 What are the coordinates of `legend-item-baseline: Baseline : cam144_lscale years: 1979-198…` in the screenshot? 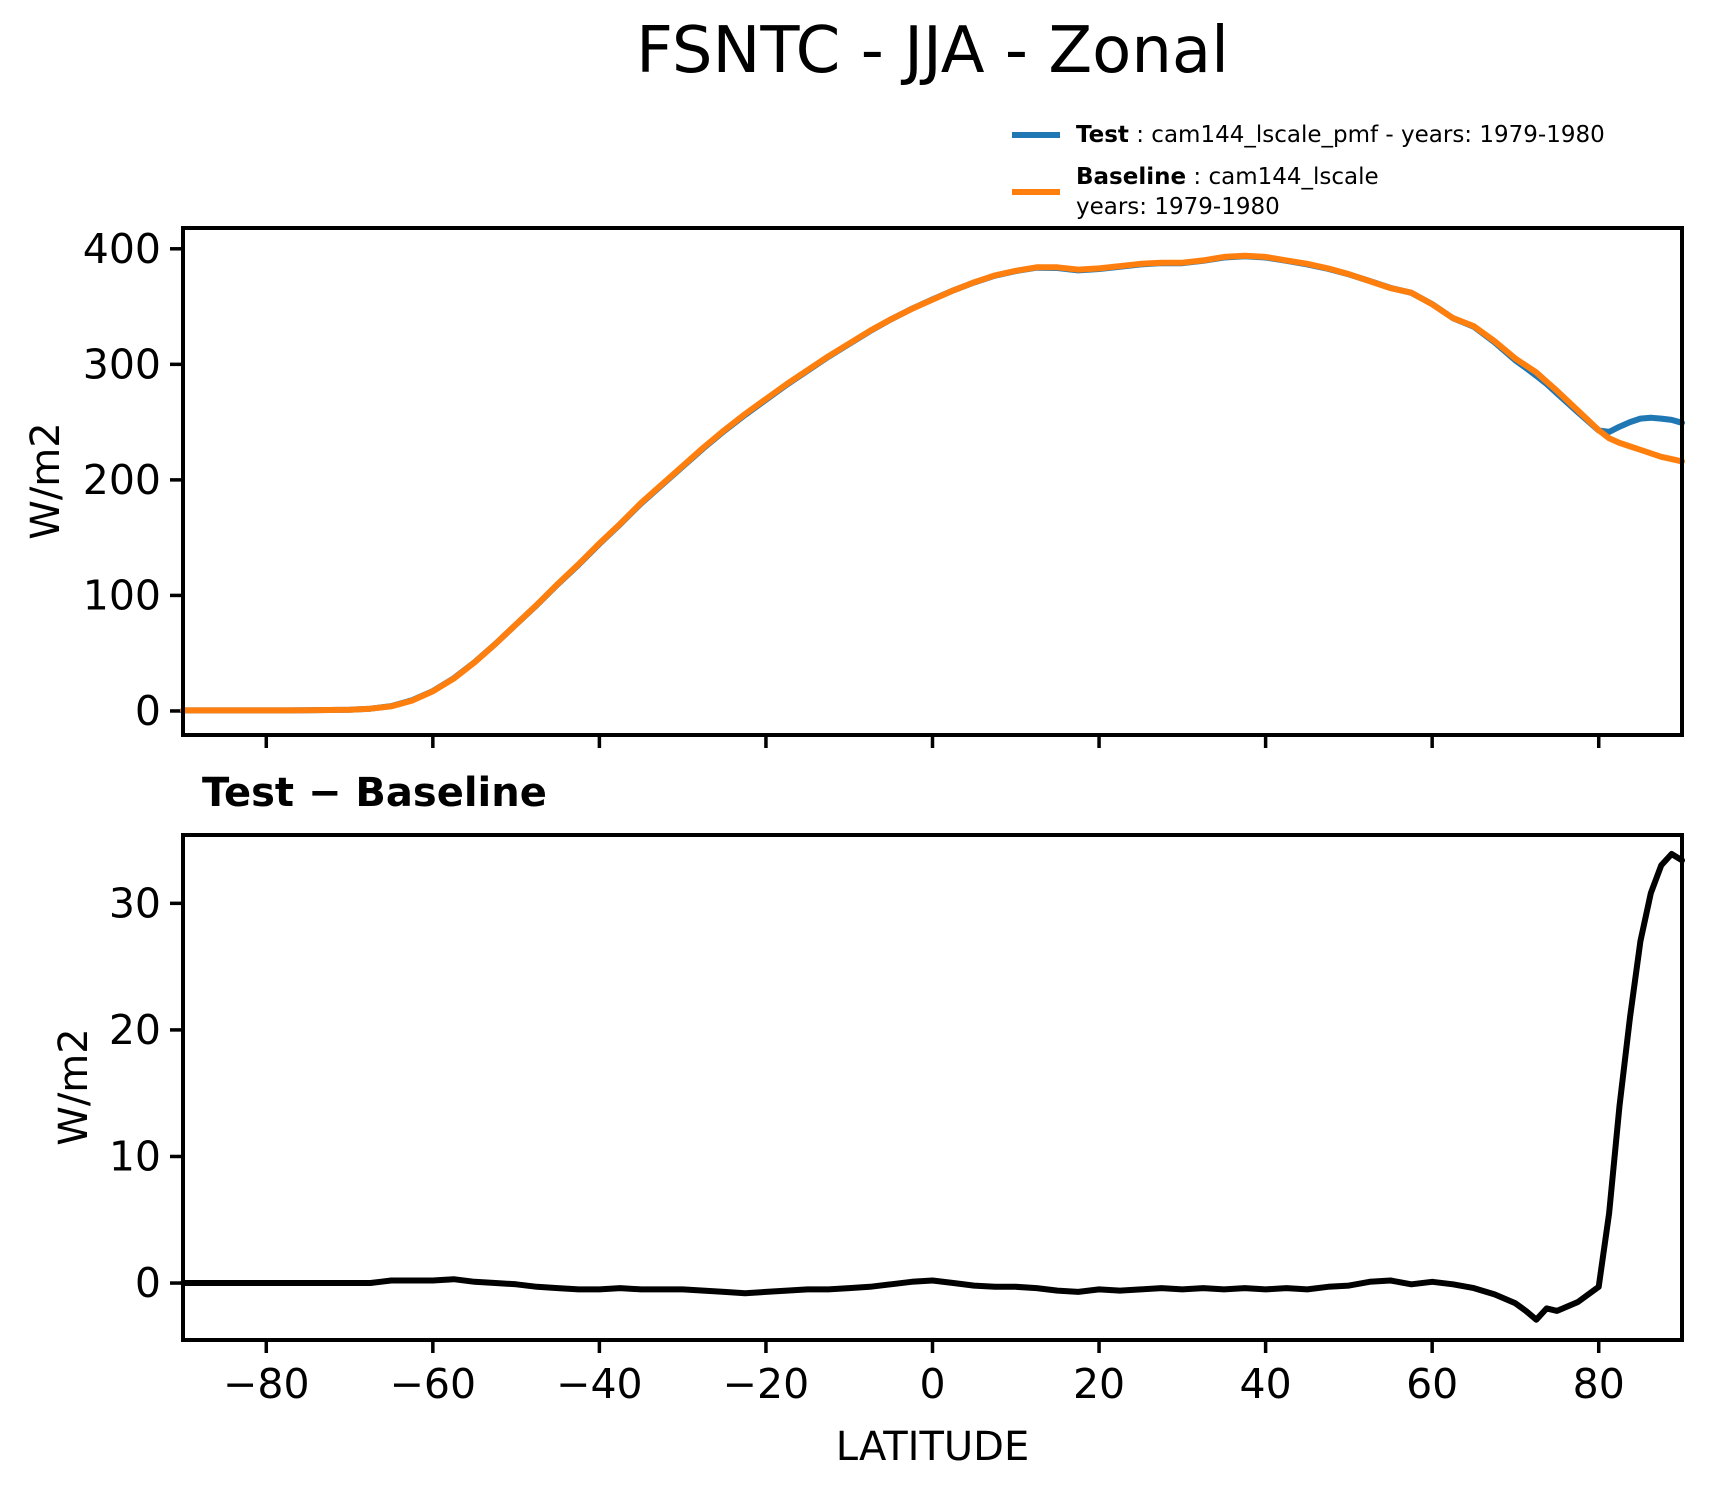 It's located at (1308, 192).